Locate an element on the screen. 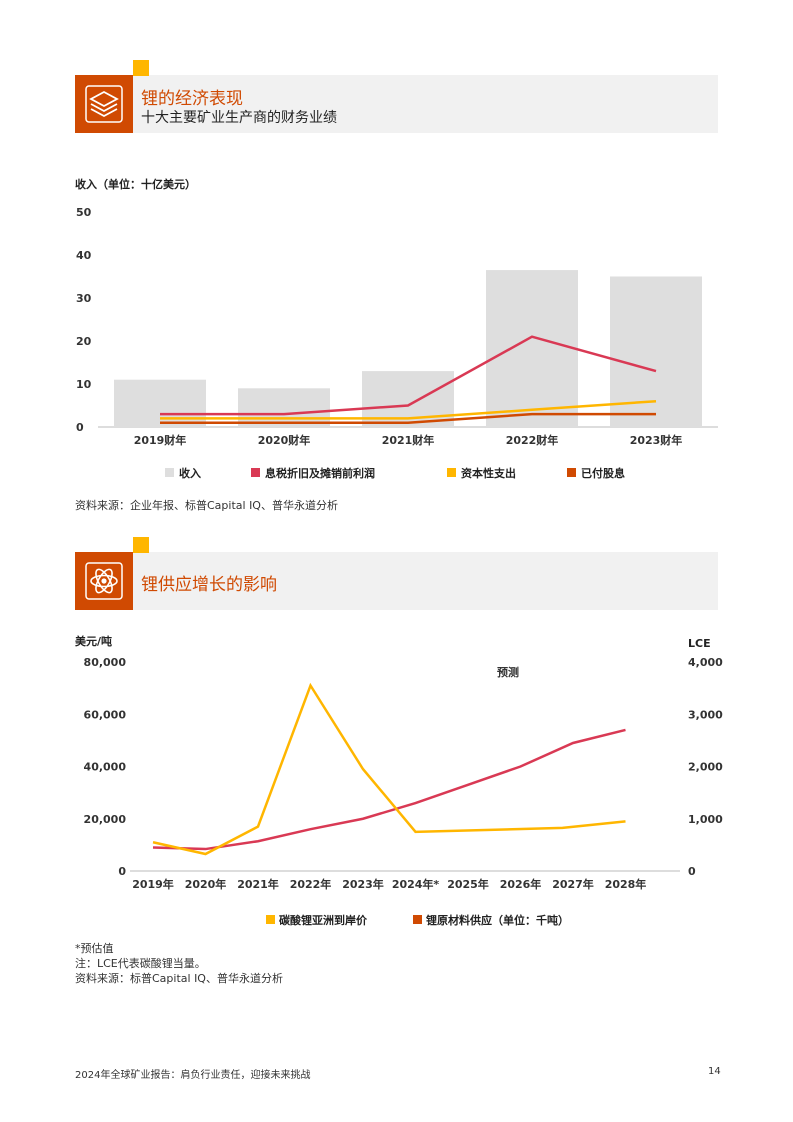 The image size is (793, 1122). legend-label: 锂原材料供应（单位：千吨） is located at coordinates (497, 920).